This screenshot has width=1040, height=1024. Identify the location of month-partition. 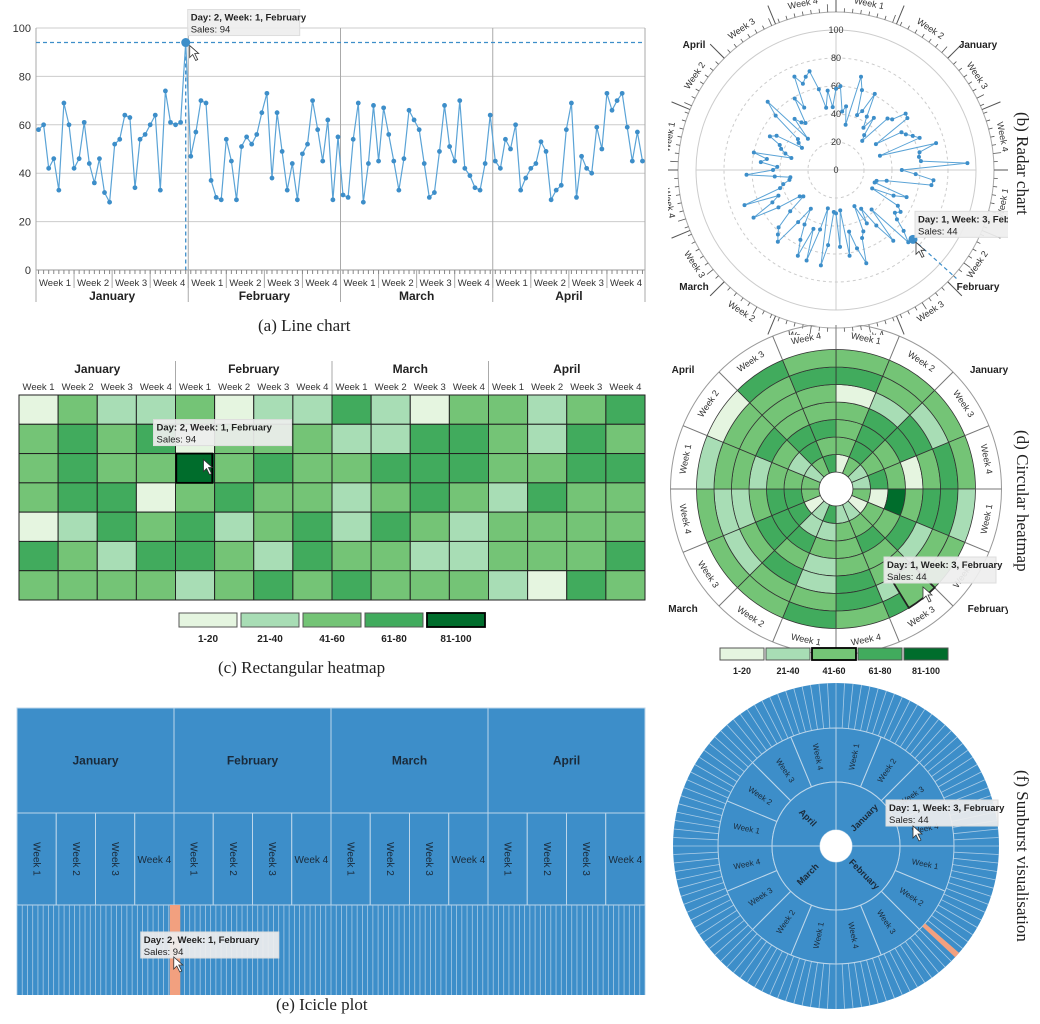
(252, 760).